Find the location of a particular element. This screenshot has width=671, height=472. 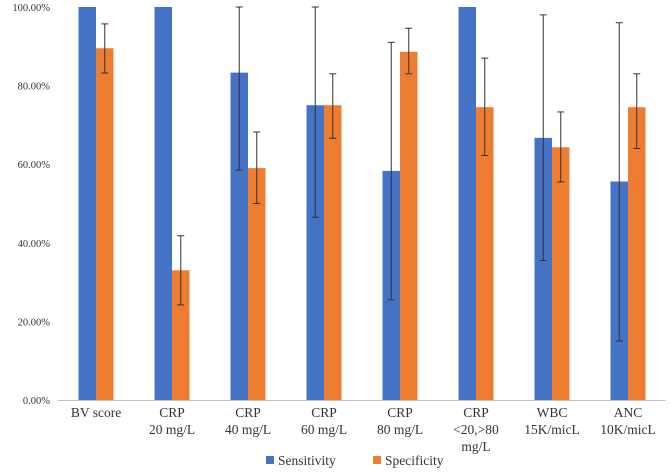

x-tick-label: CRP <20,>80 mg/L is located at coordinates (476, 429).